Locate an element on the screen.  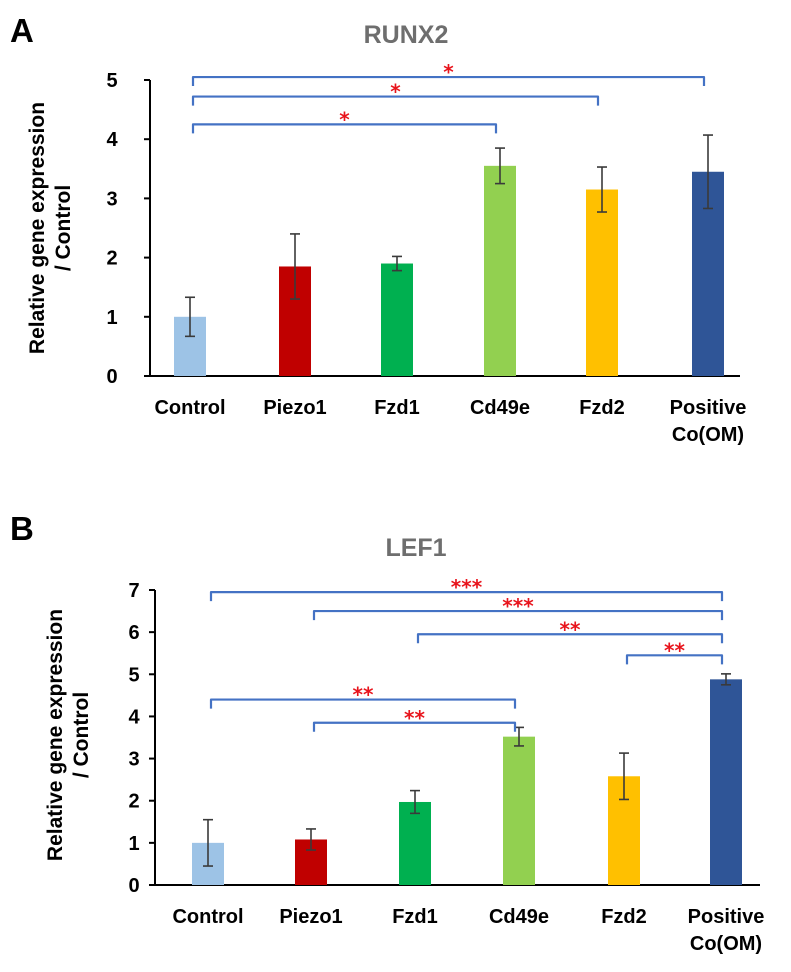
chart-a-category-line: Co(OM) is located at coordinates (708, 435).